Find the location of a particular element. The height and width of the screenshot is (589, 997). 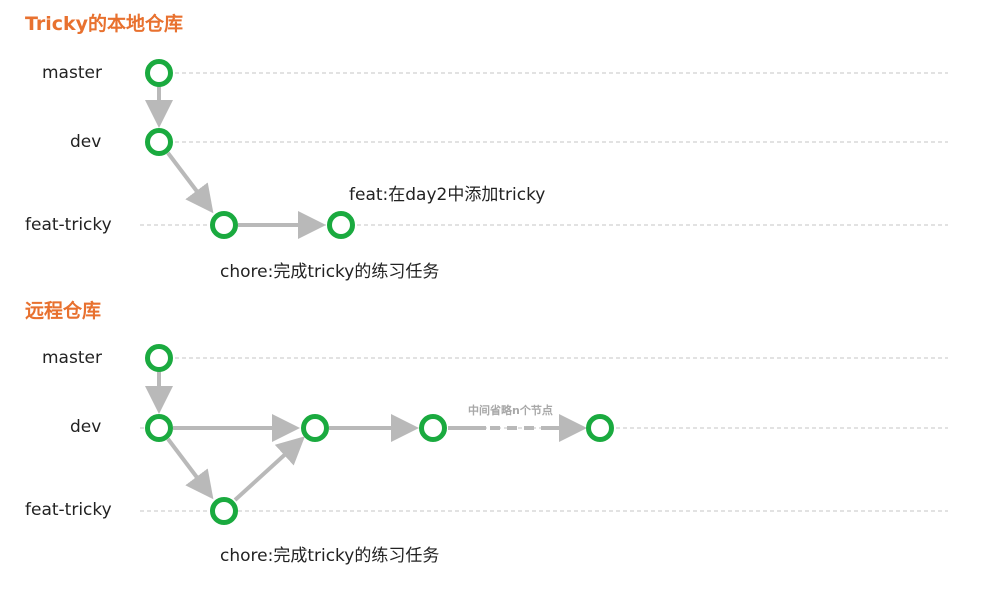

remote-branch-label-feat-tricky: feat-tricky is located at coordinates (68, 510).